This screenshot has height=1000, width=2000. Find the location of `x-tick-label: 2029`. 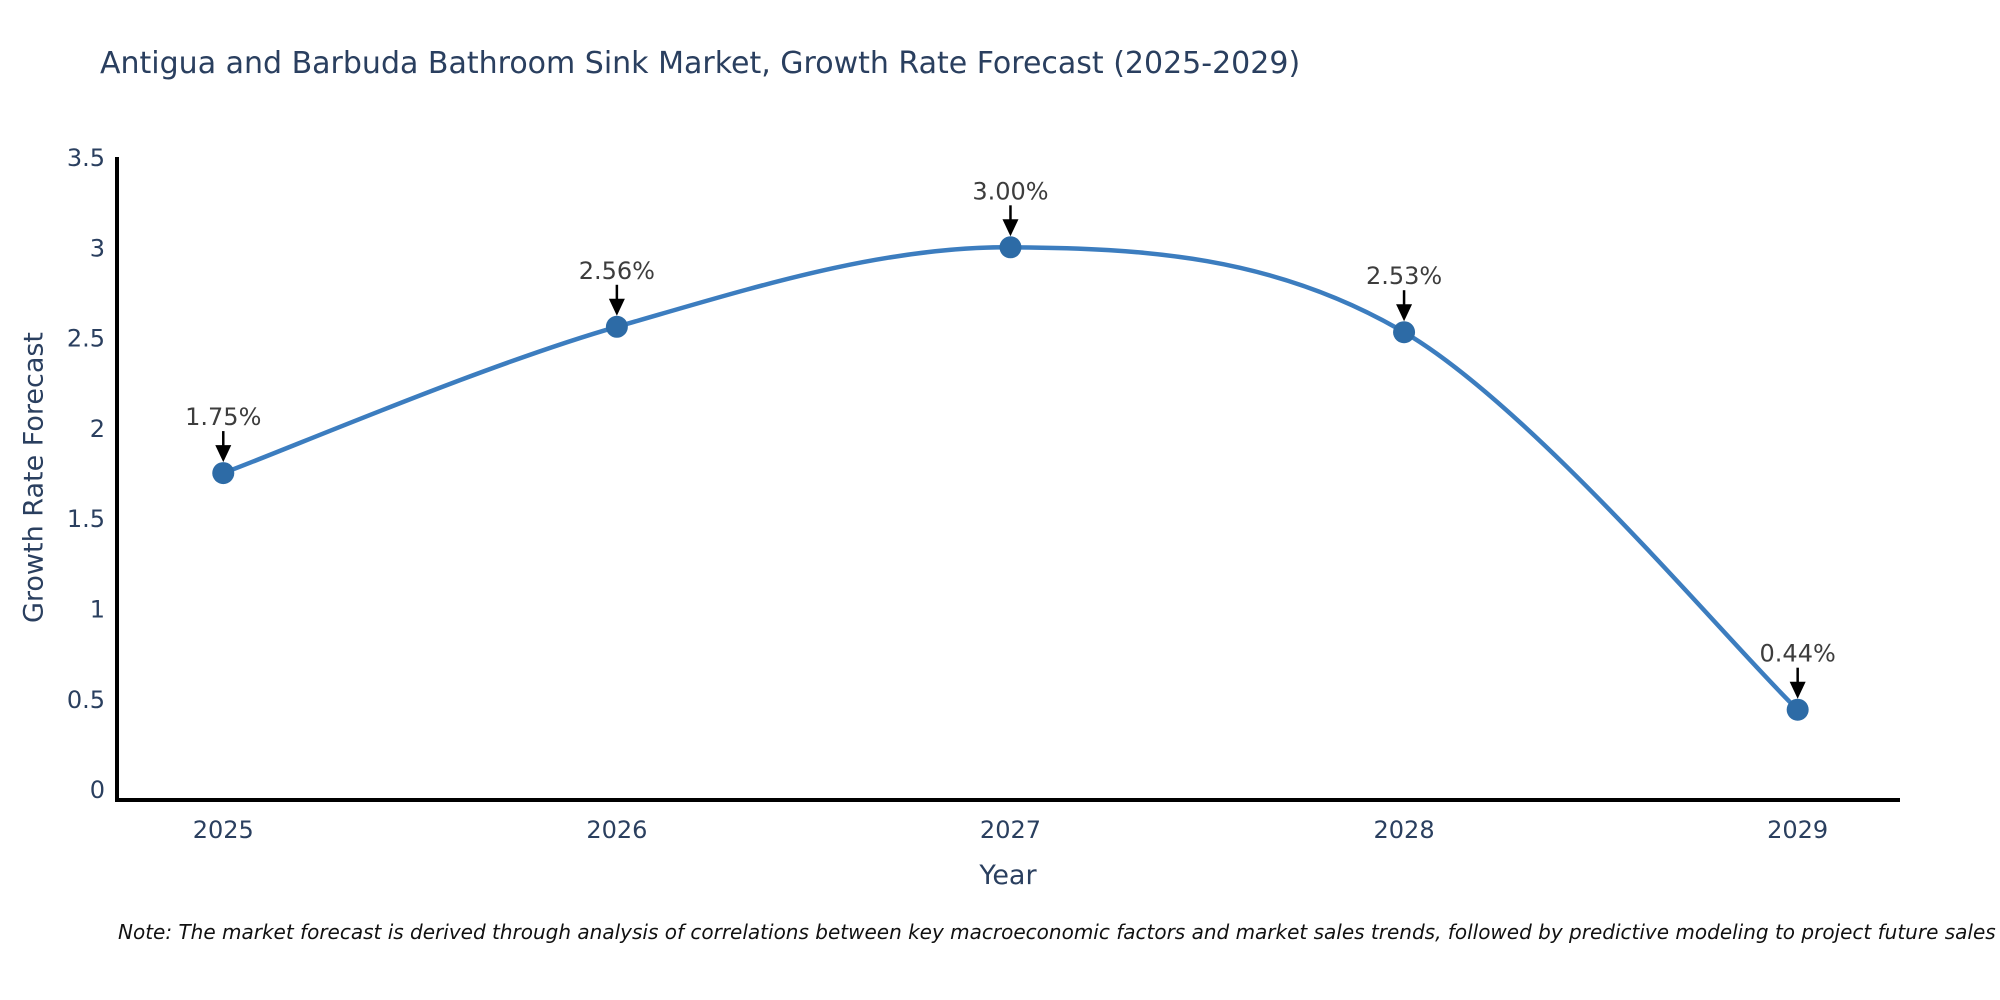

x-tick-label: 2029 is located at coordinates (1797, 830).